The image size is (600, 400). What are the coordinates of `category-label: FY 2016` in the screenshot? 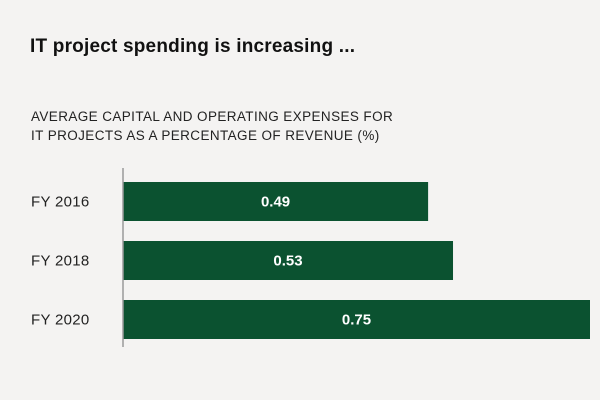 It's located at (60, 202).